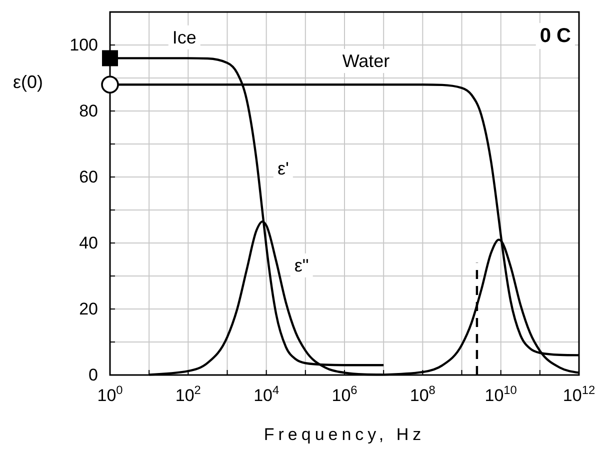 The image size is (601, 450). I want to click on y-tick-label: 20, so click(88, 308).